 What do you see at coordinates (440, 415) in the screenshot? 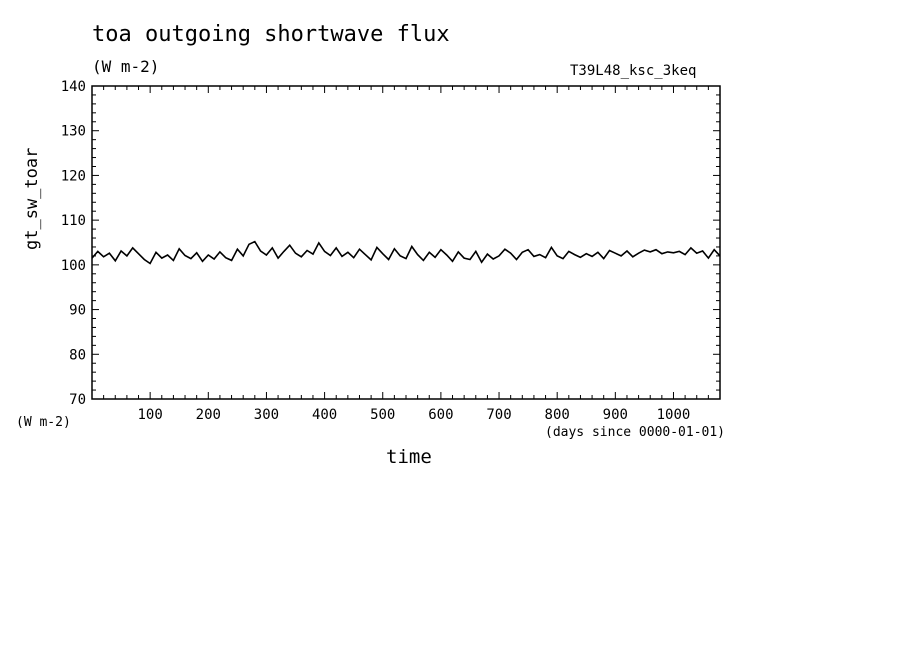
I see `x-tick-label: 600` at bounding box center [440, 415].